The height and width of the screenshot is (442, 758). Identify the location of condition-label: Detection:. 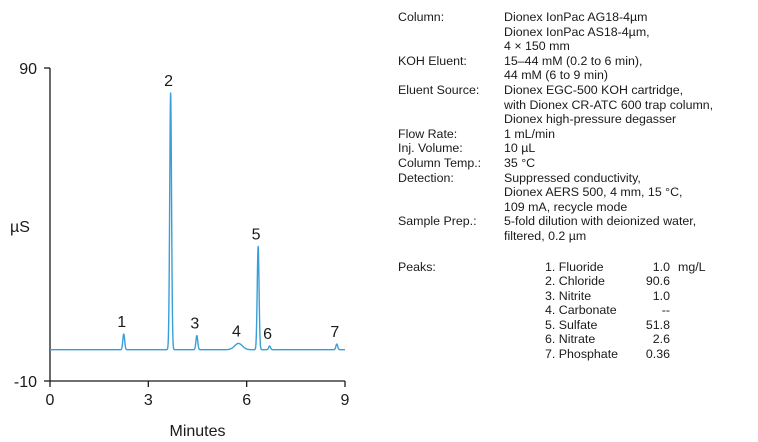
(426, 177).